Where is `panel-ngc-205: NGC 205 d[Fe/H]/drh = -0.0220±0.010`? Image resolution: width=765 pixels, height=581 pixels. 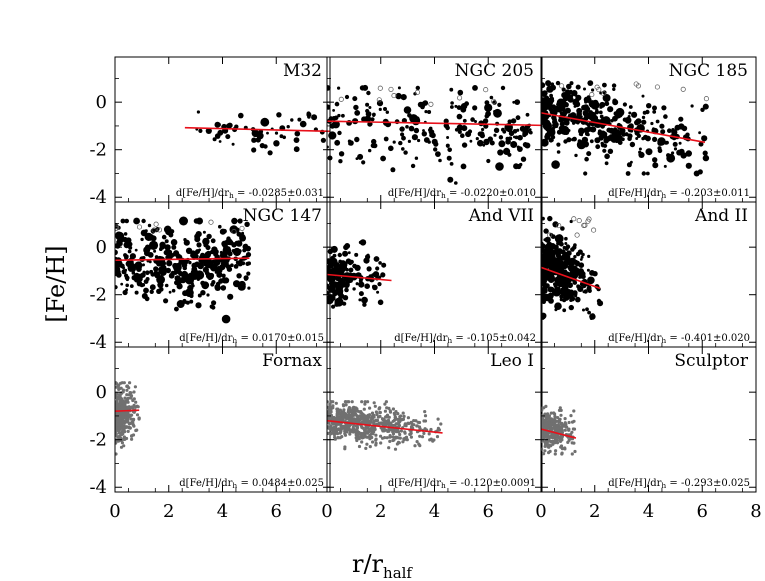
panel-ngc-205: NGC 205 d[Fe/H]/drh = -0.0220±0.010 is located at coordinates (434, 129).